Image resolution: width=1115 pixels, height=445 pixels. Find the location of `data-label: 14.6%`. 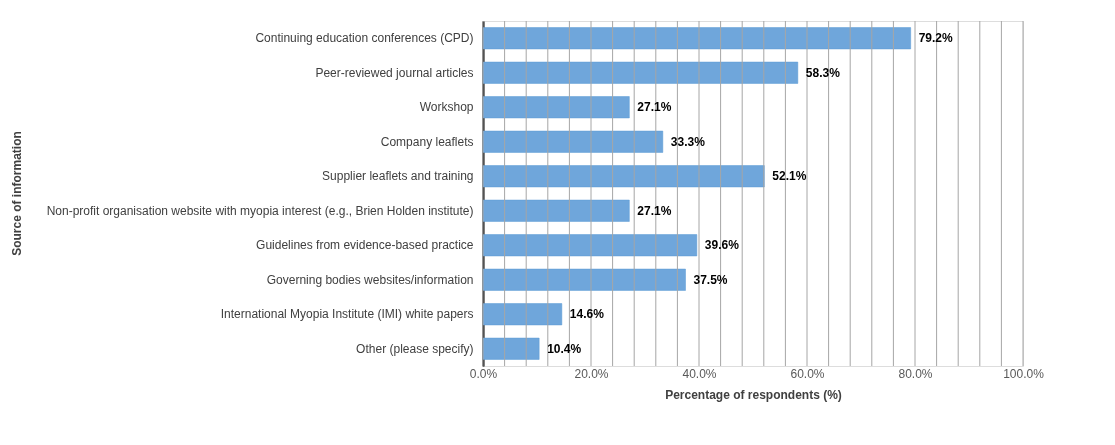

data-label: 14.6% is located at coordinates (587, 314).